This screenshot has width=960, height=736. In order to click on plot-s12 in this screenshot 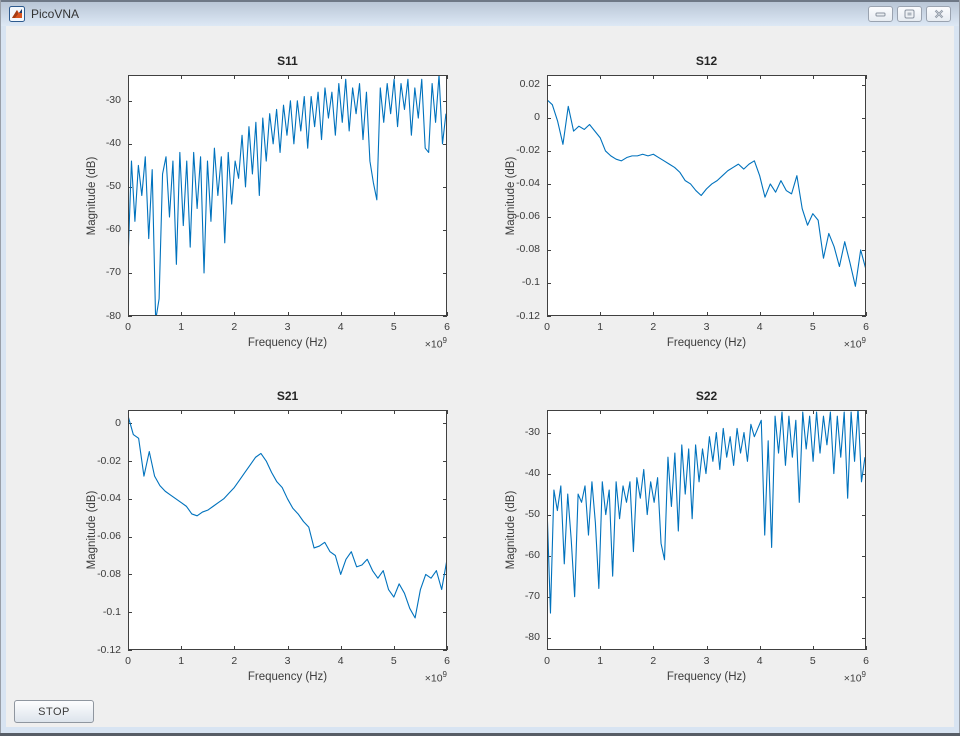, I will do `click(707, 196)`.